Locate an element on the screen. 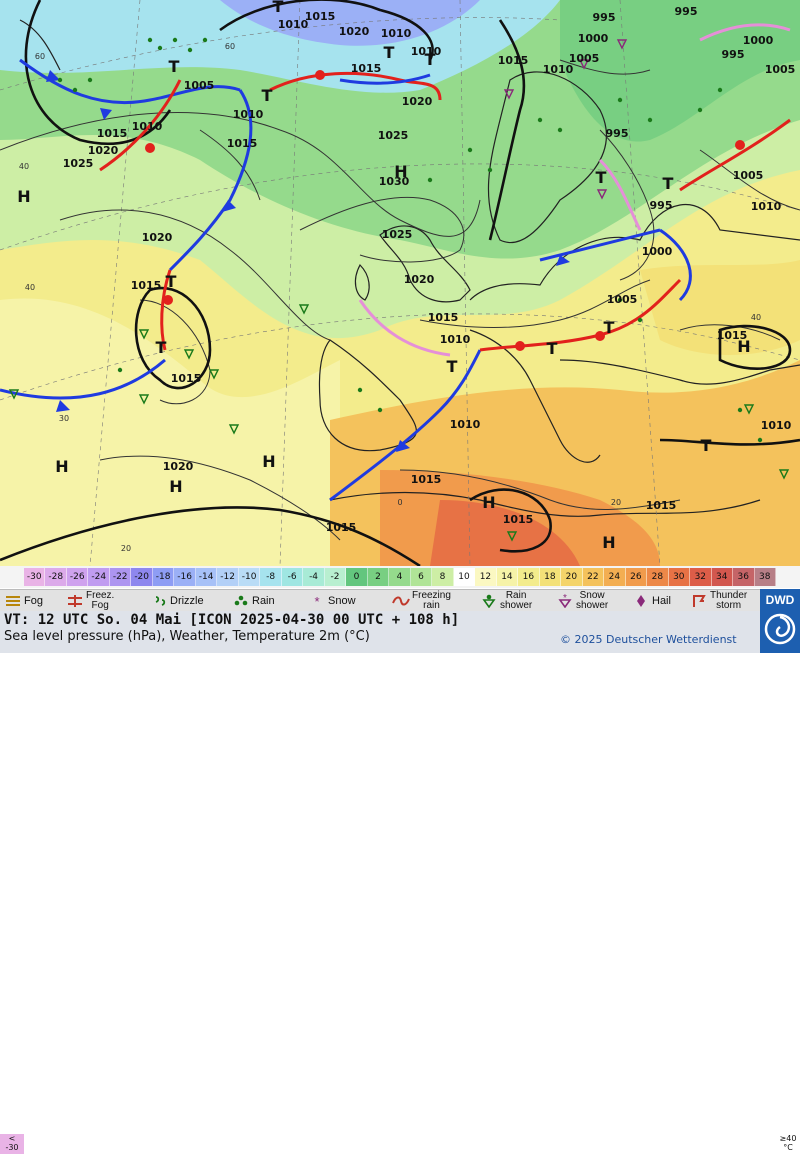  snow-shower-symbols is located at coordinates (565, 119).